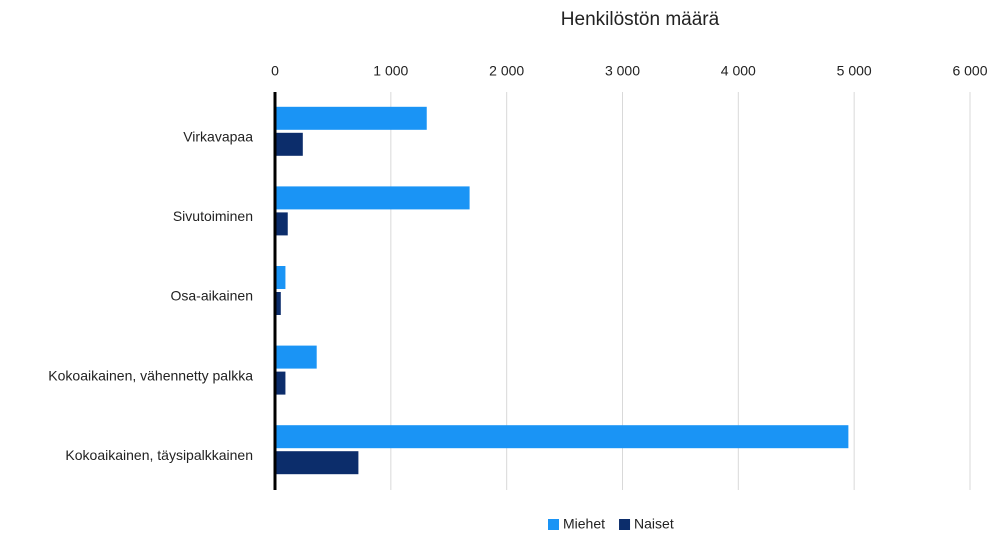  Describe the element at coordinates (854, 71) in the screenshot. I see `x-tick-label: 5 000` at that location.